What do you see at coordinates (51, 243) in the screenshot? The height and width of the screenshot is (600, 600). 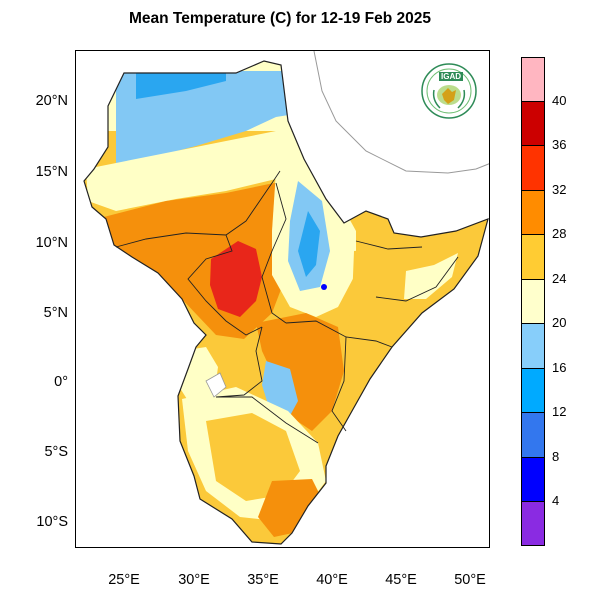 I see `lat-label-10n: 10°N` at bounding box center [51, 243].